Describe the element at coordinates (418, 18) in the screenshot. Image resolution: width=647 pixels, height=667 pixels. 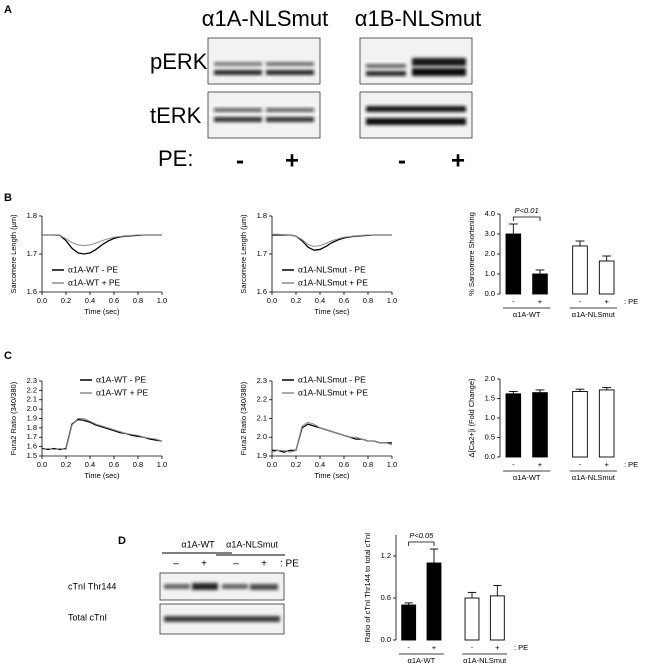
I see `blot-column: α1B-NLSmut` at that location.